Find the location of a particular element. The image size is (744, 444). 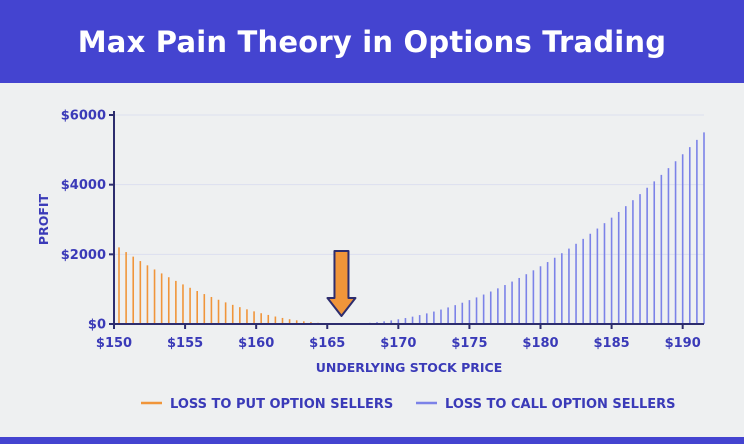

chart-title: Max Pain Theory in Options Trading is located at coordinates (372, 41).